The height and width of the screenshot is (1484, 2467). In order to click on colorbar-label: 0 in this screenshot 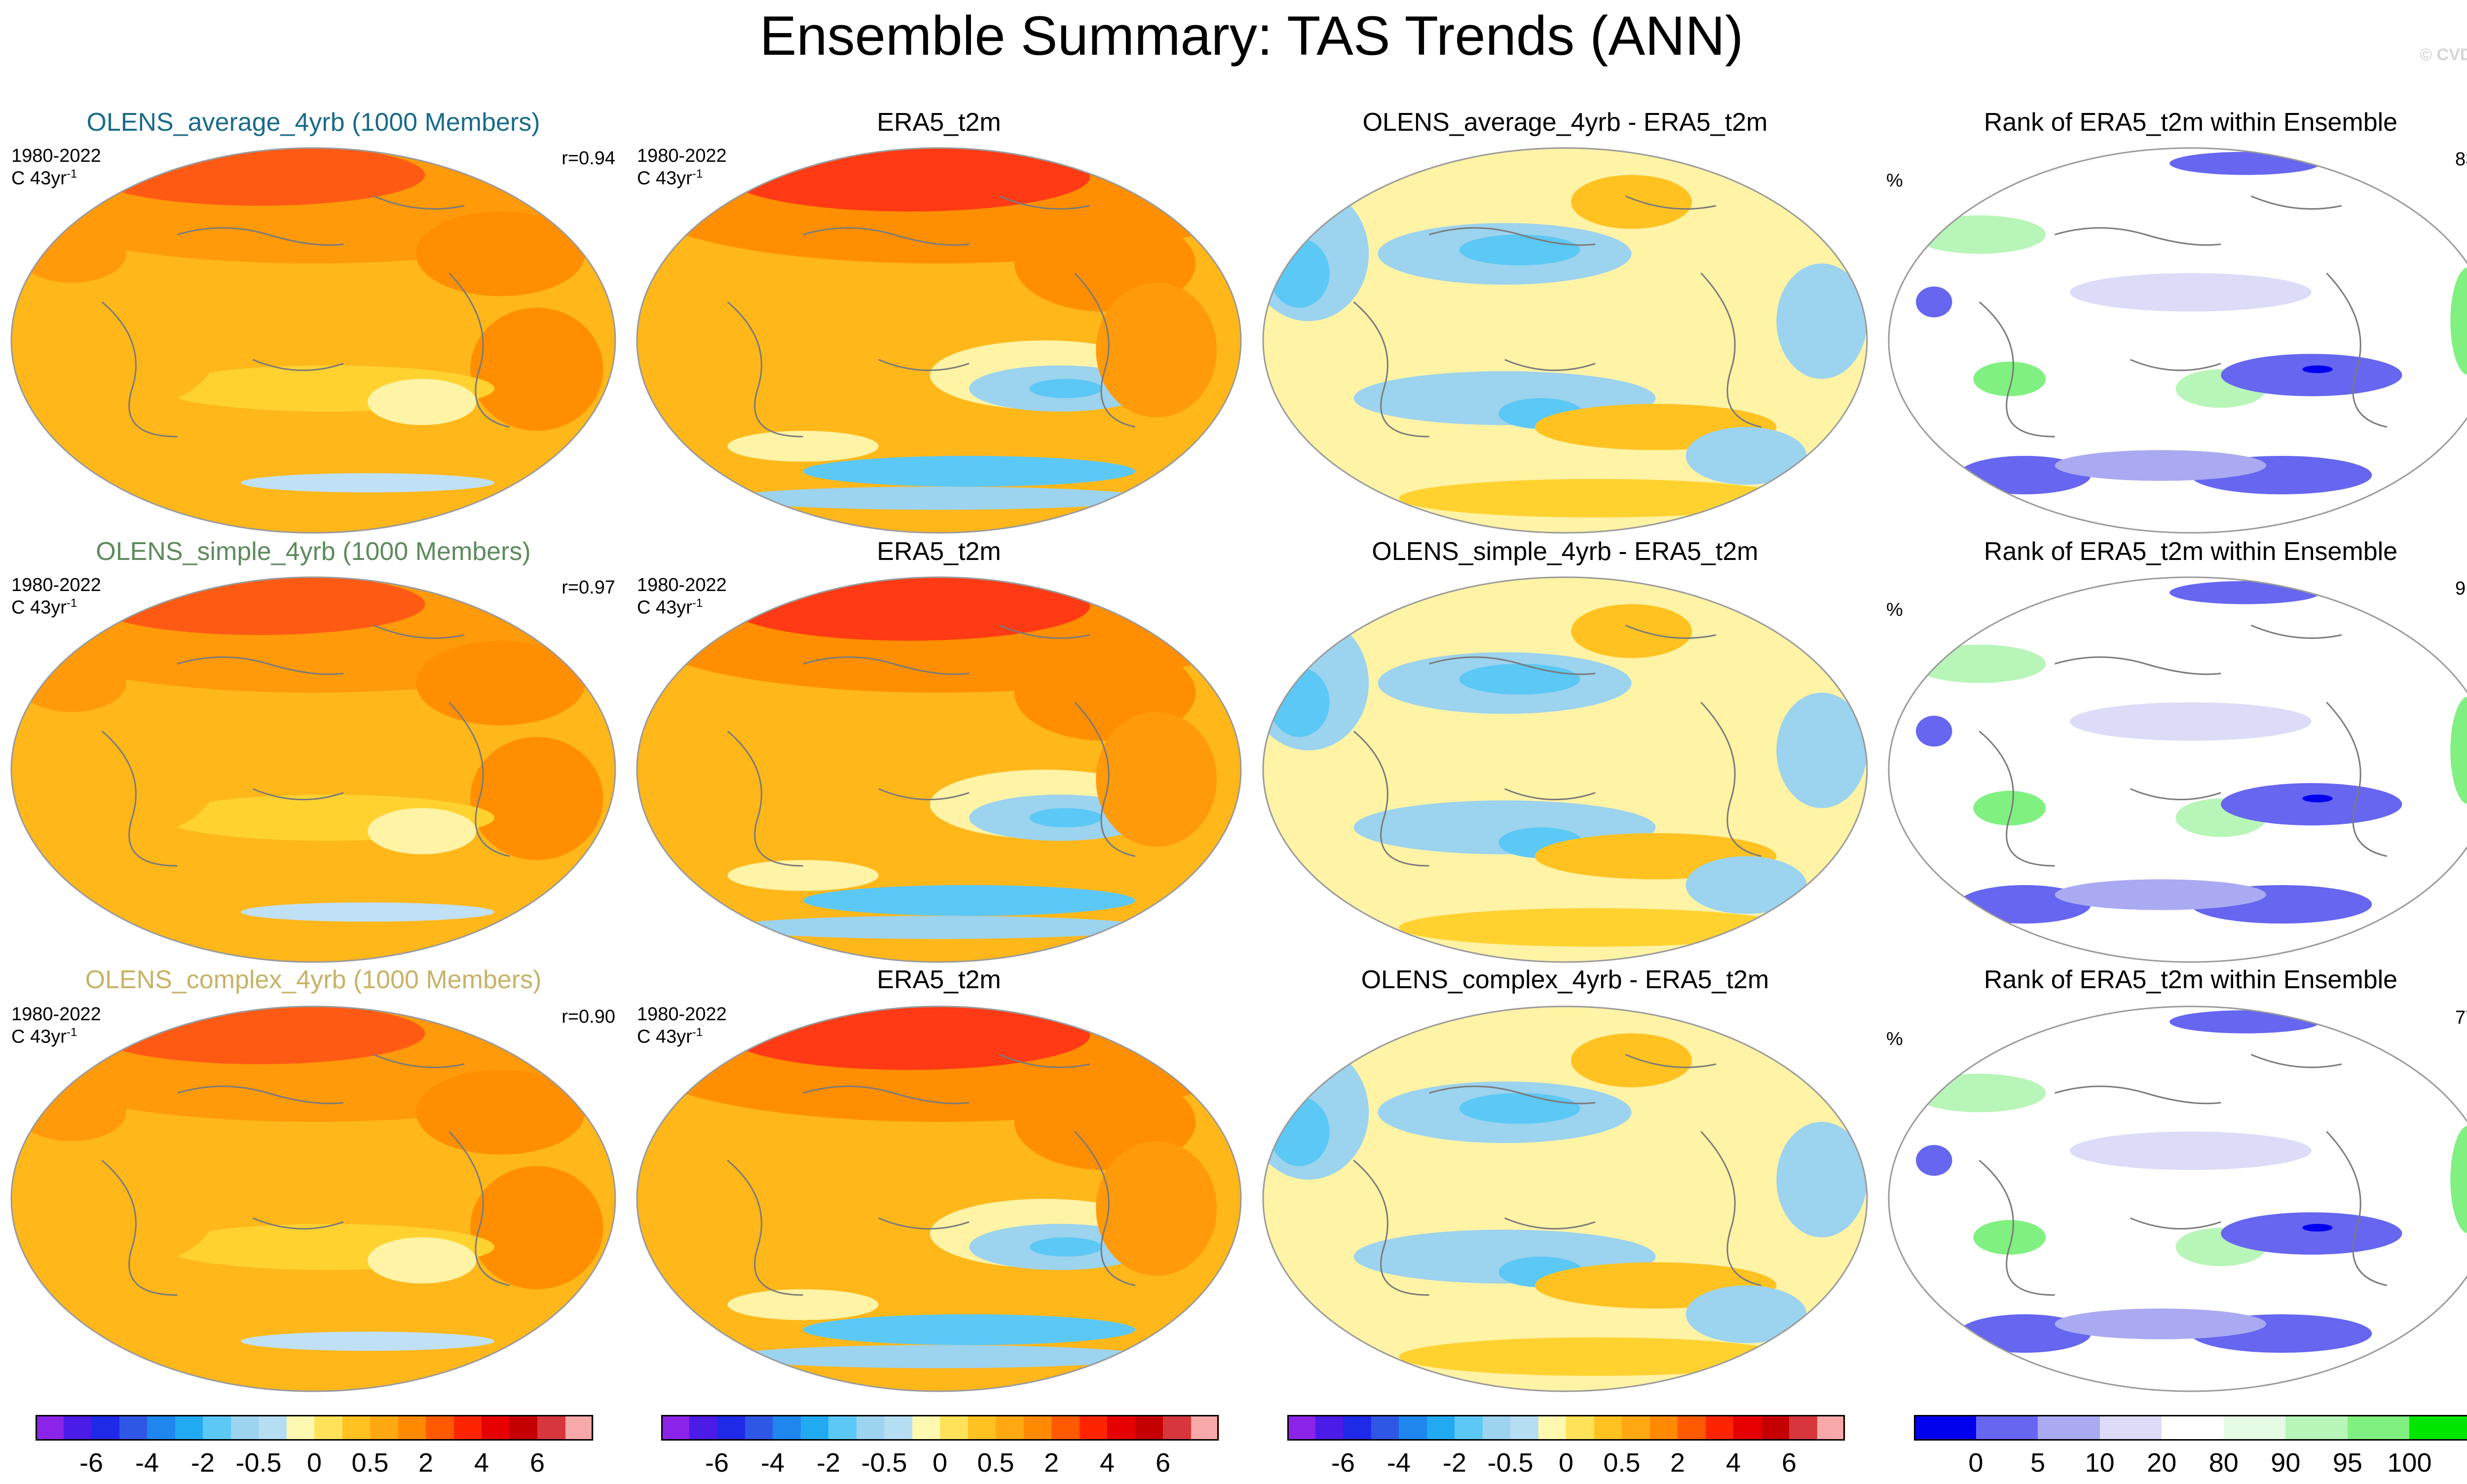, I will do `click(940, 1463)`.